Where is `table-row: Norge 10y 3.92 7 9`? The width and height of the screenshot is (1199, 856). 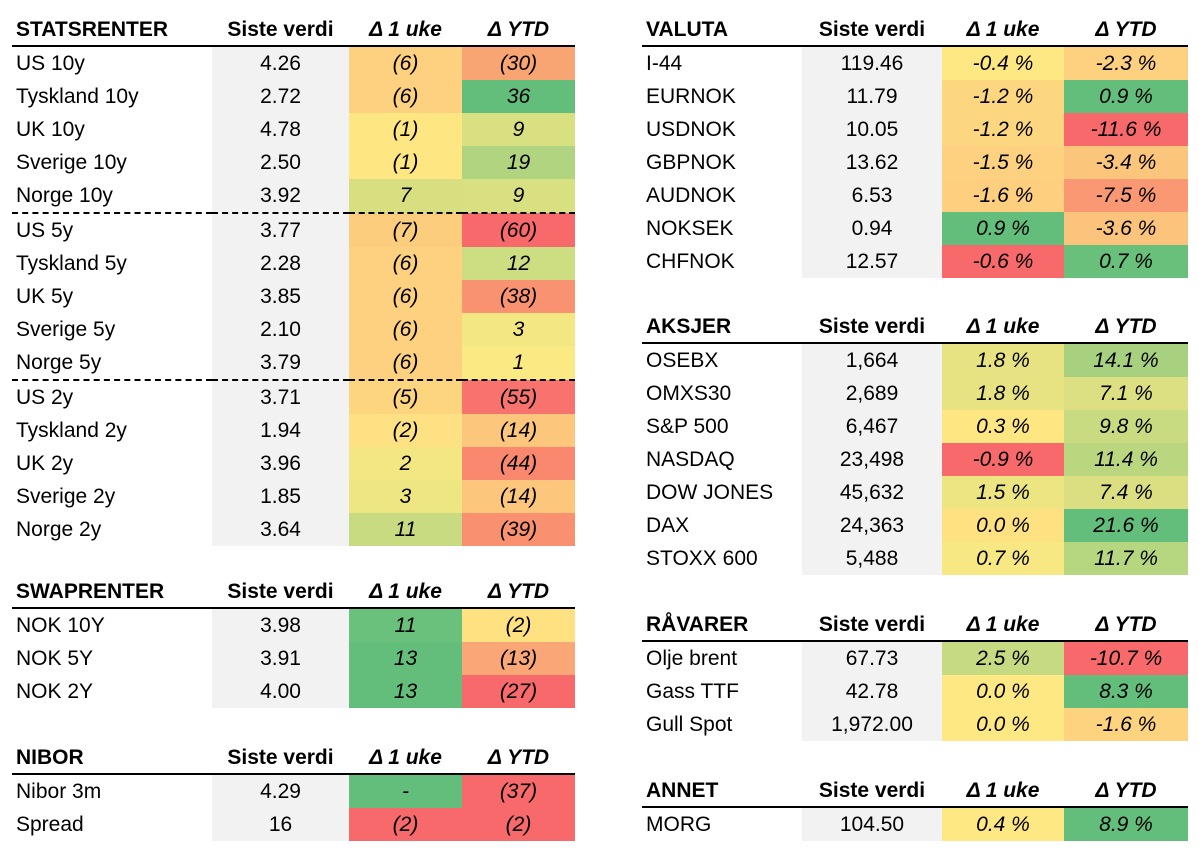
table-row: Norge 10y 3.92 7 9 is located at coordinates (293, 196).